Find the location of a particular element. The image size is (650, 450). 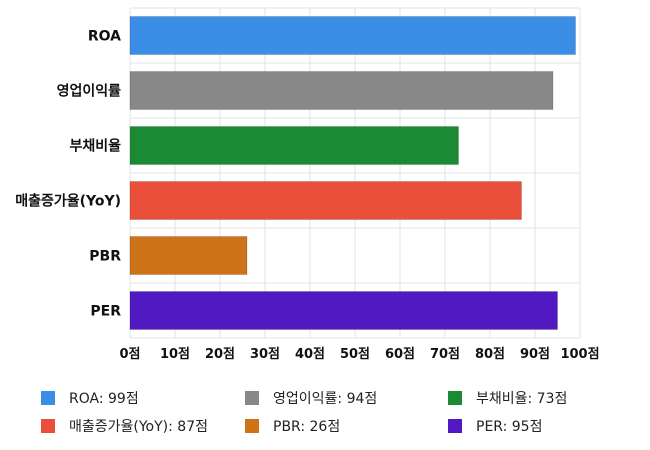

legend-label: 영업이익률: 94점 is located at coordinates (325, 399).